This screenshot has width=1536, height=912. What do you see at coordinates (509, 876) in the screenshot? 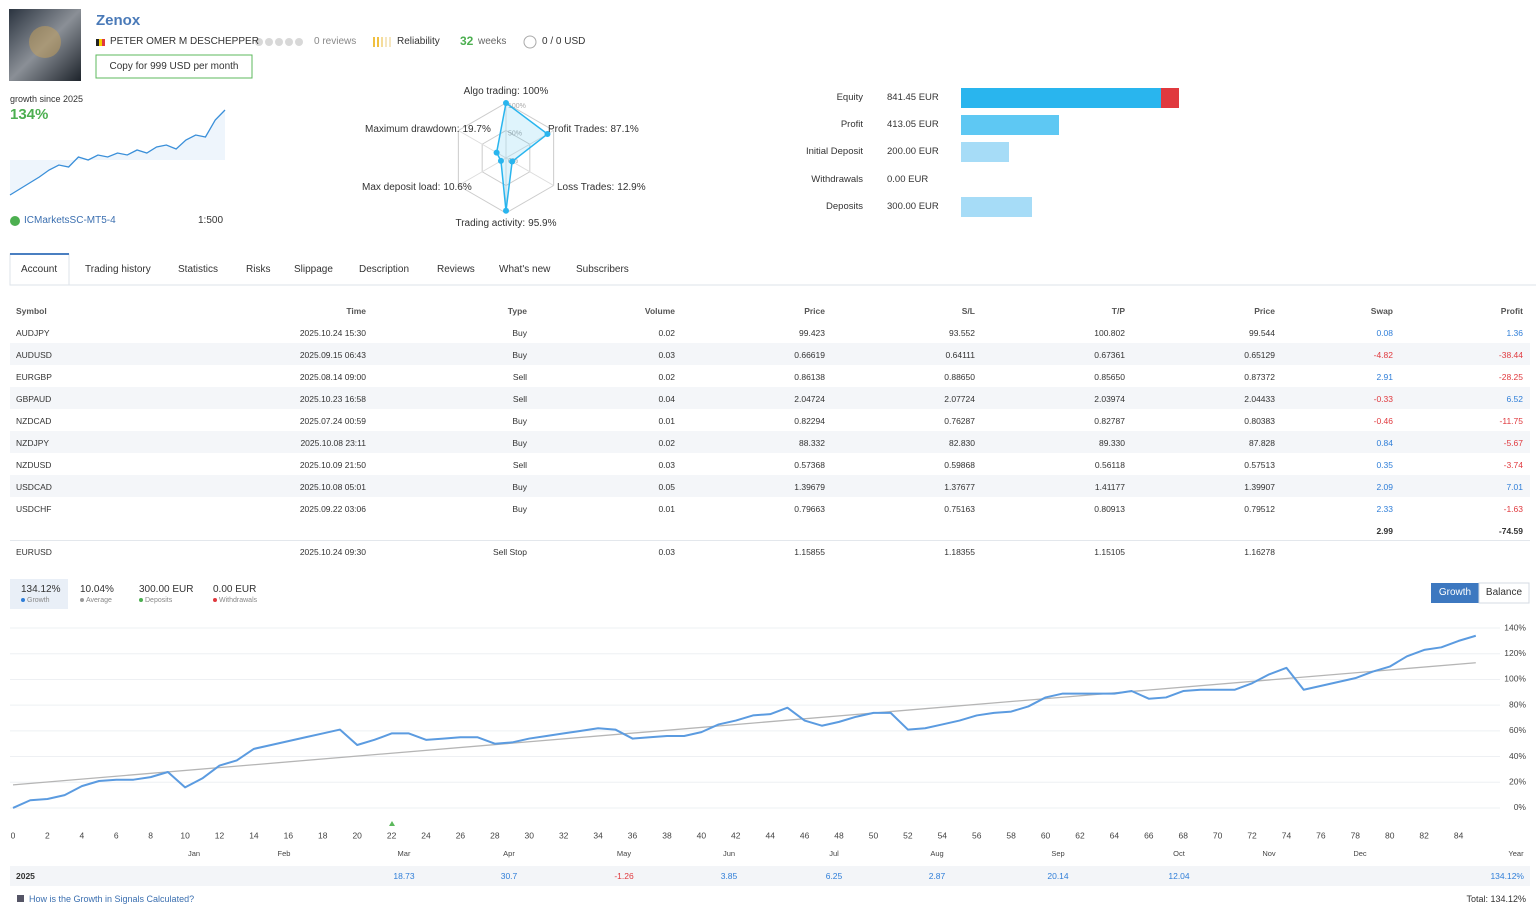
I see `month-return: 30.7` at bounding box center [509, 876].